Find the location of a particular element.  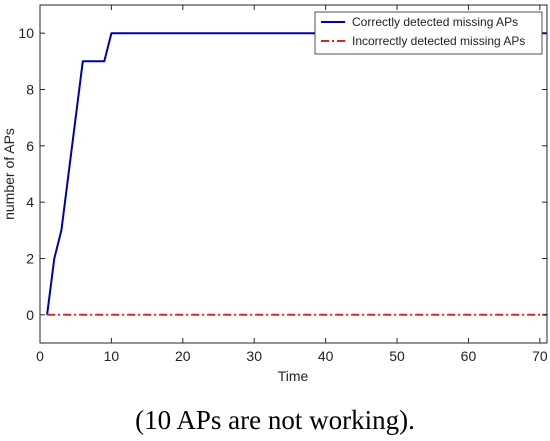

x-tick-label: 10 is located at coordinates (112, 356).